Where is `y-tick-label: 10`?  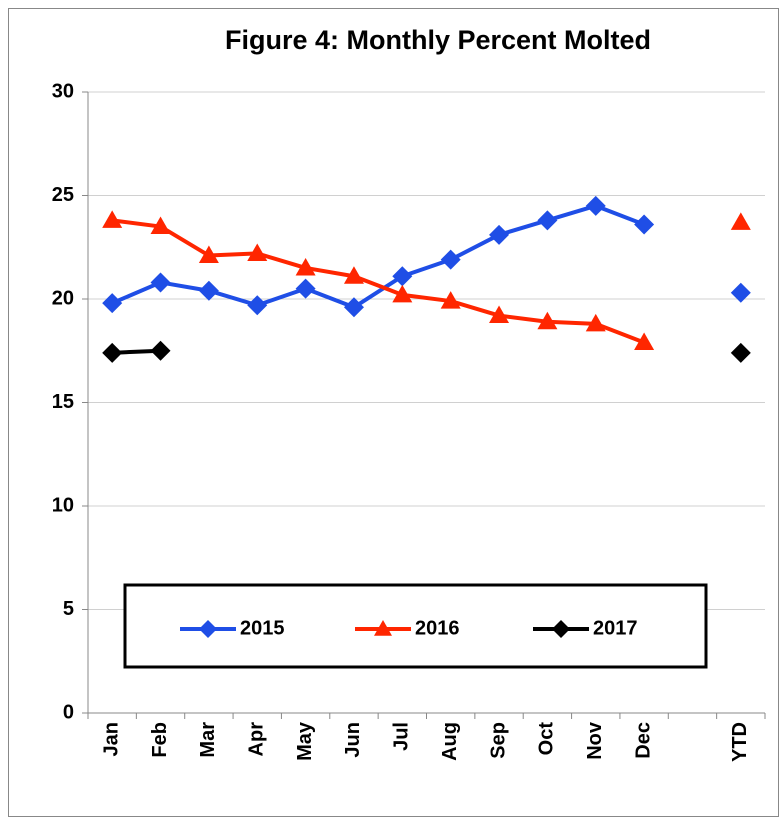 y-tick-label: 10 is located at coordinates (63, 505).